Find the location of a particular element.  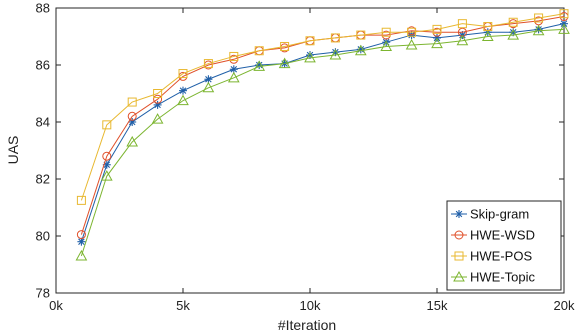

legend-box is located at coordinates (504, 245).